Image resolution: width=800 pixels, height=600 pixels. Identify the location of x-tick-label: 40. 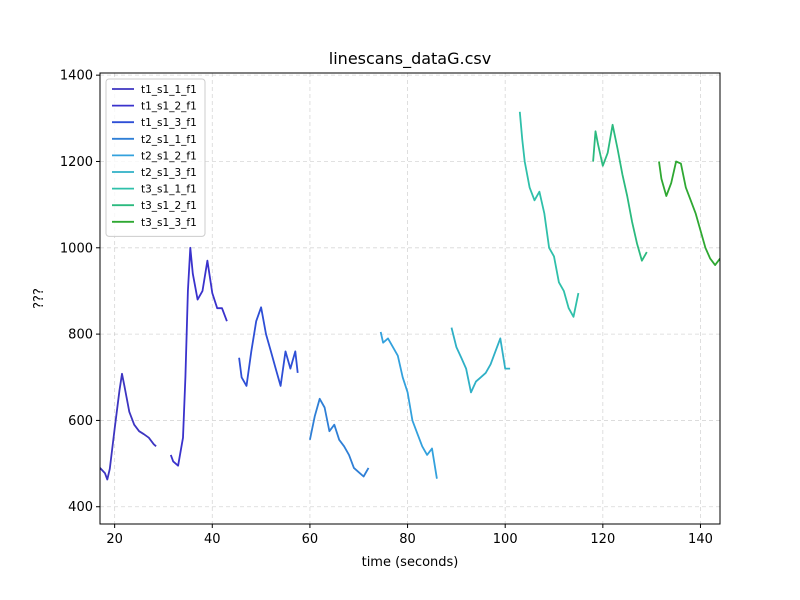
(212, 539).